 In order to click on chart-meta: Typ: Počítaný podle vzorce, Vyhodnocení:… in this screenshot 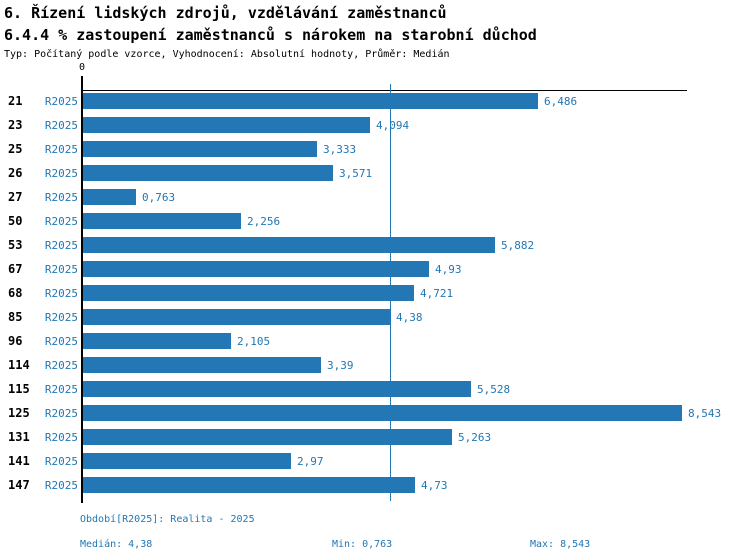, I will do `click(227, 54)`.